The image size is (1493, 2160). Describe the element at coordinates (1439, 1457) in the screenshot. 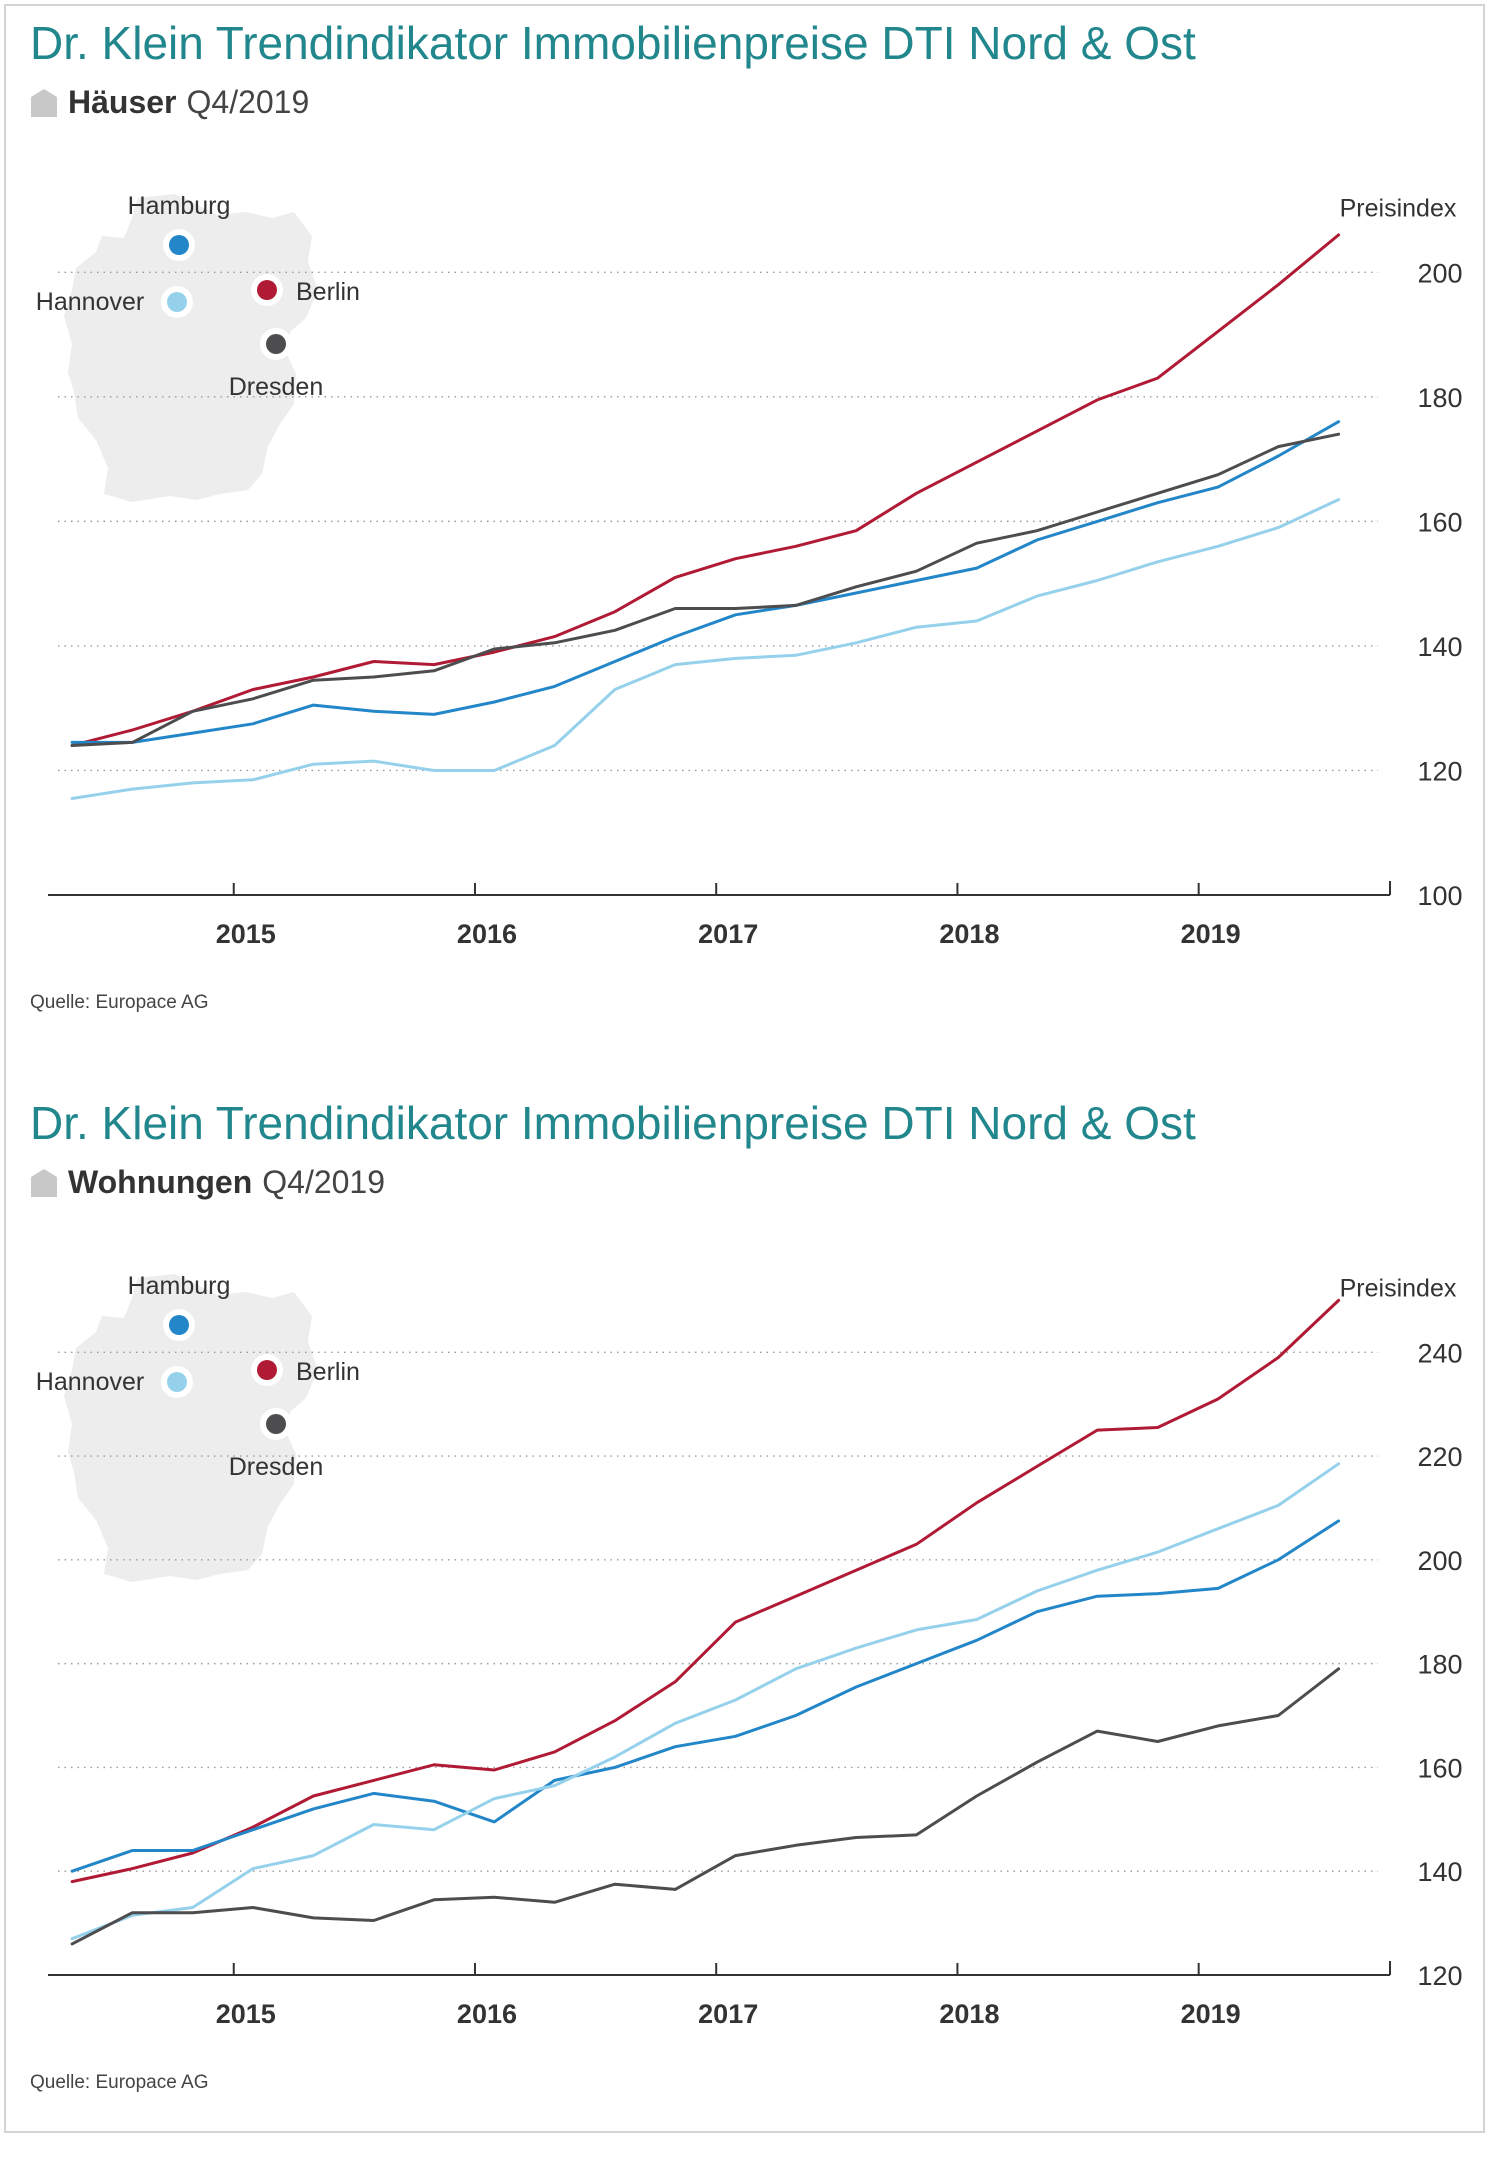

I see `y-tick-label: 220` at that location.